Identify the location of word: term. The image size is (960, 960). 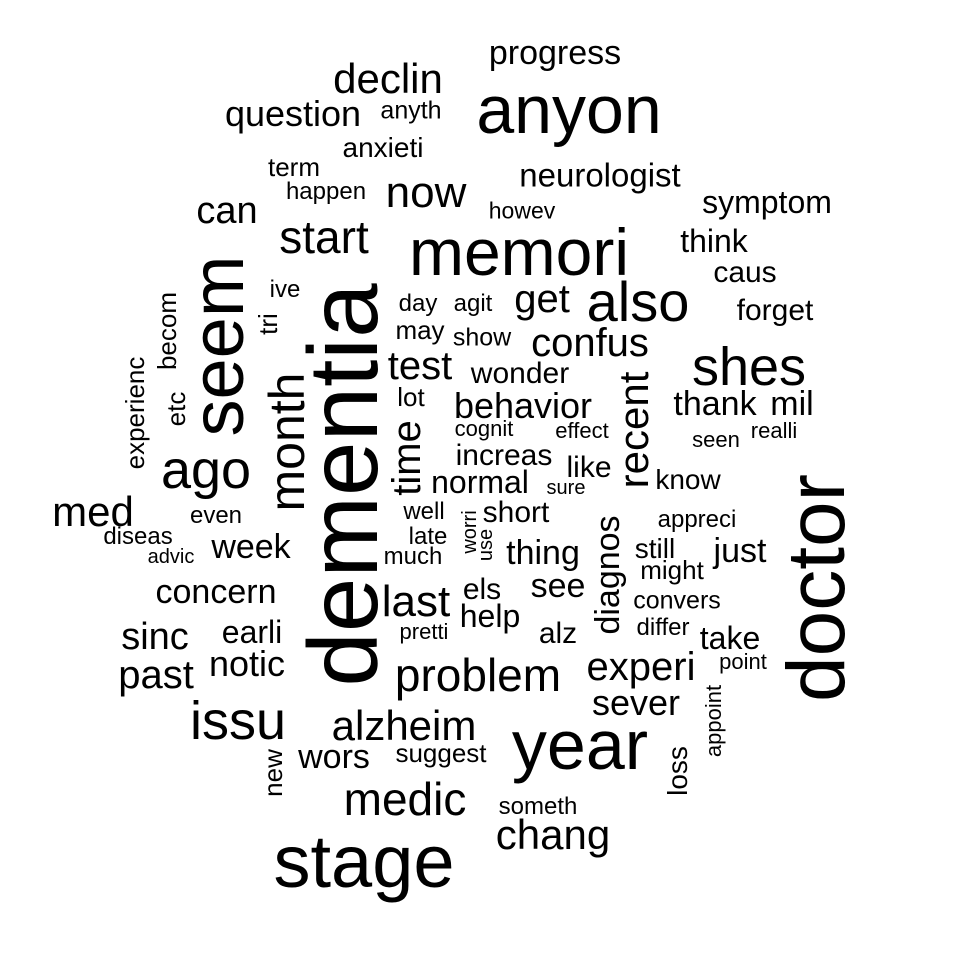
(294, 167).